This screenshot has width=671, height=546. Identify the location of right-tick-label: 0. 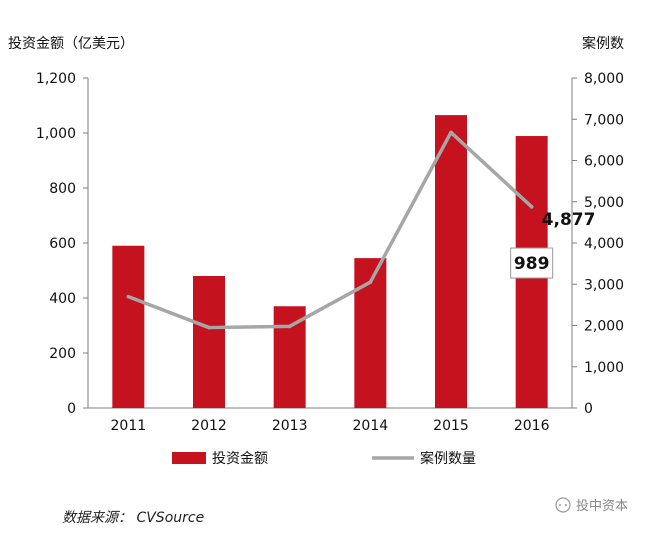
(588, 409).